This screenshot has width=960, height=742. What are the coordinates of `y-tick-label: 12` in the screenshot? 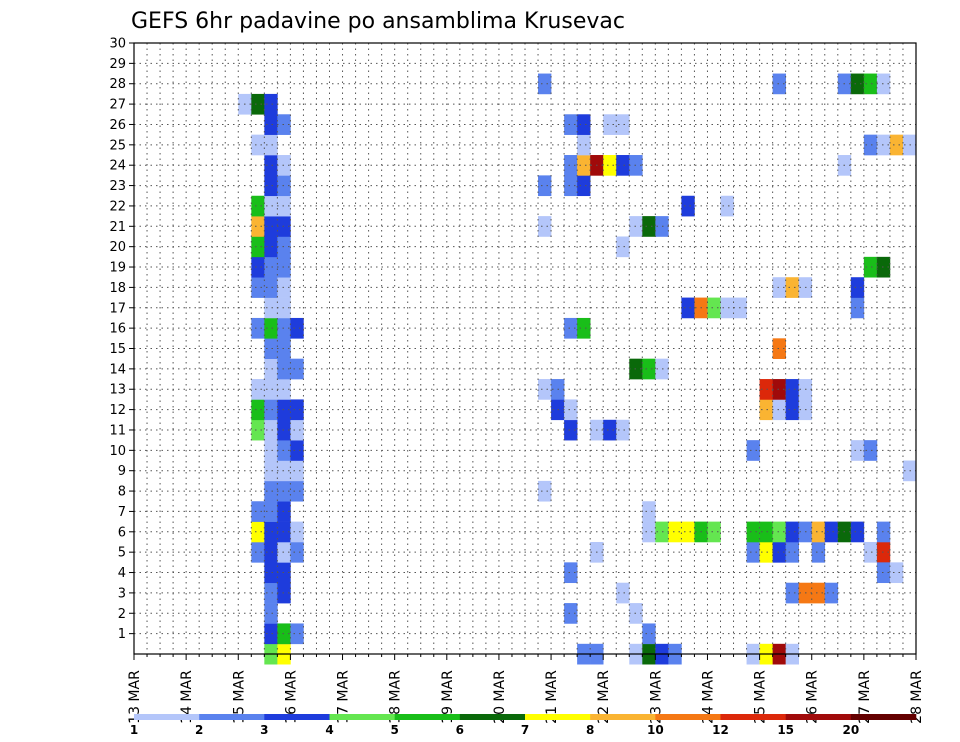 It's located at (117, 410).